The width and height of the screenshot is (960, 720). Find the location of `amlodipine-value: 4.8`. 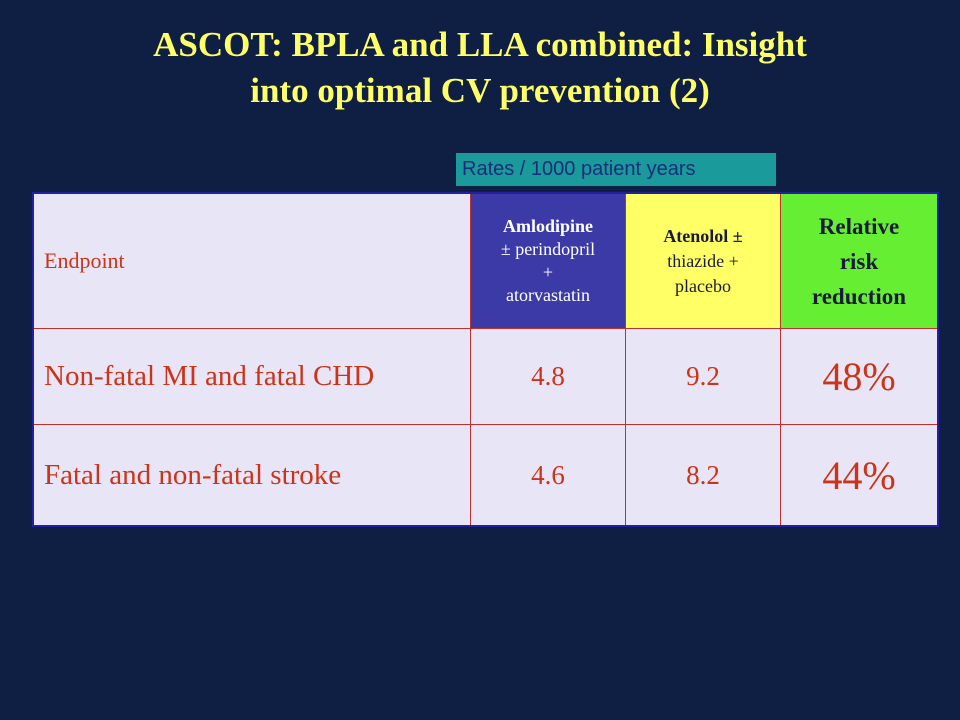

amlodipine-value: 4.8 is located at coordinates (548, 376).